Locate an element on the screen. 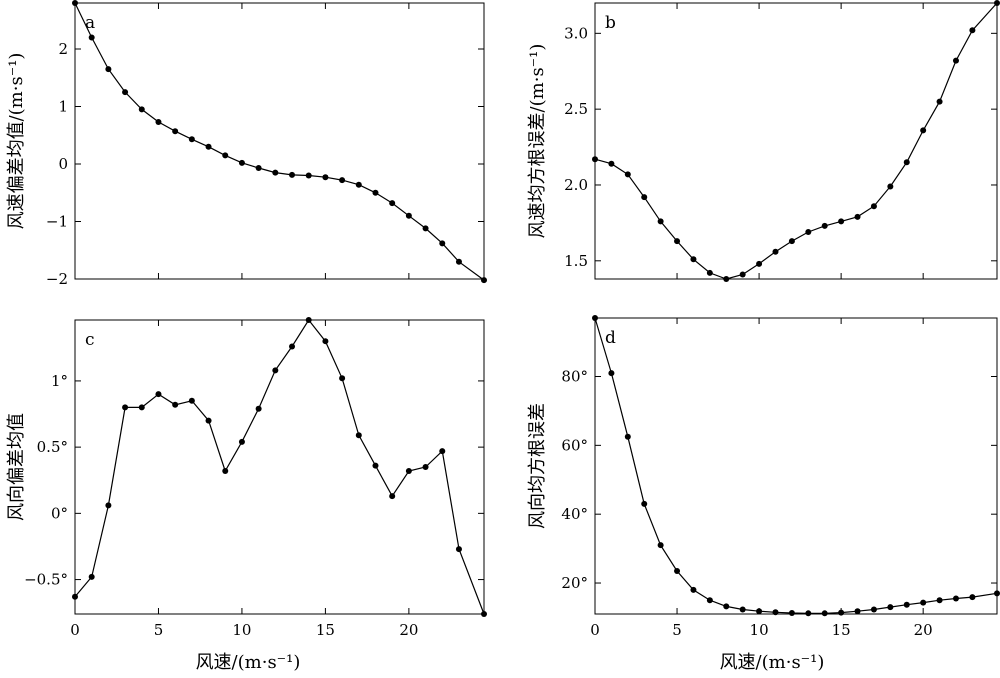 The width and height of the screenshot is (1000, 678). y-tick-label: 40° is located at coordinates (574, 514).